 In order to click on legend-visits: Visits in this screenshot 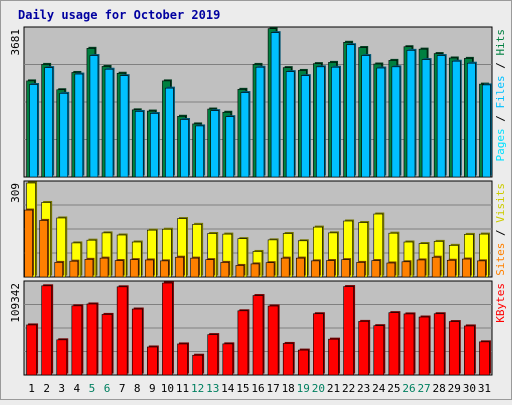, I will do `click(500, 203)`.